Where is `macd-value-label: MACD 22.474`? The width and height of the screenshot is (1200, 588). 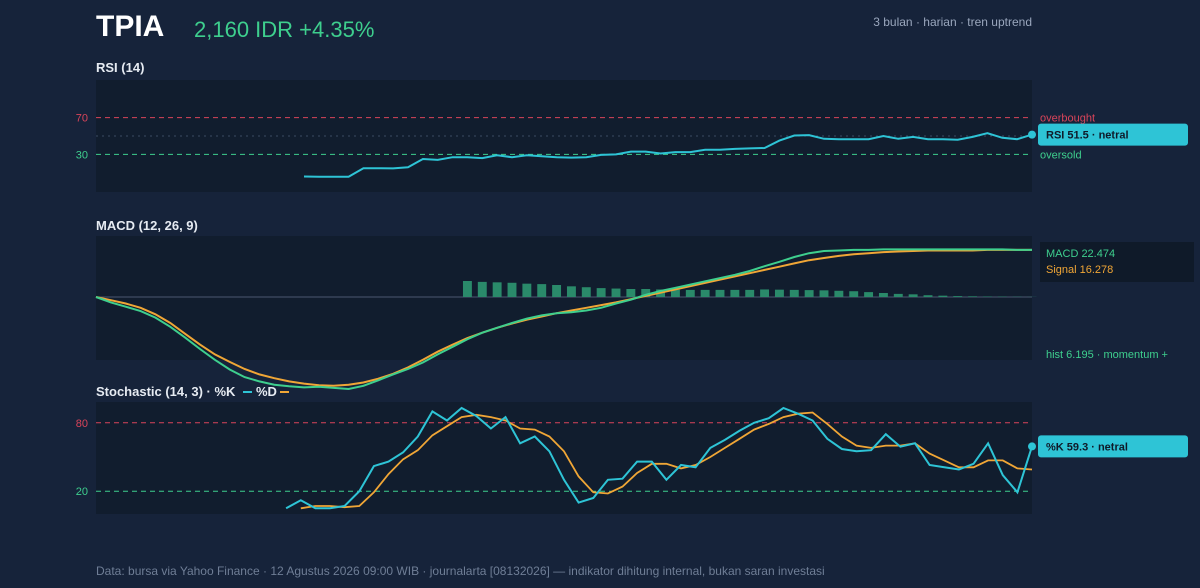 macd-value-label: MACD 22.474 is located at coordinates (1080, 254).